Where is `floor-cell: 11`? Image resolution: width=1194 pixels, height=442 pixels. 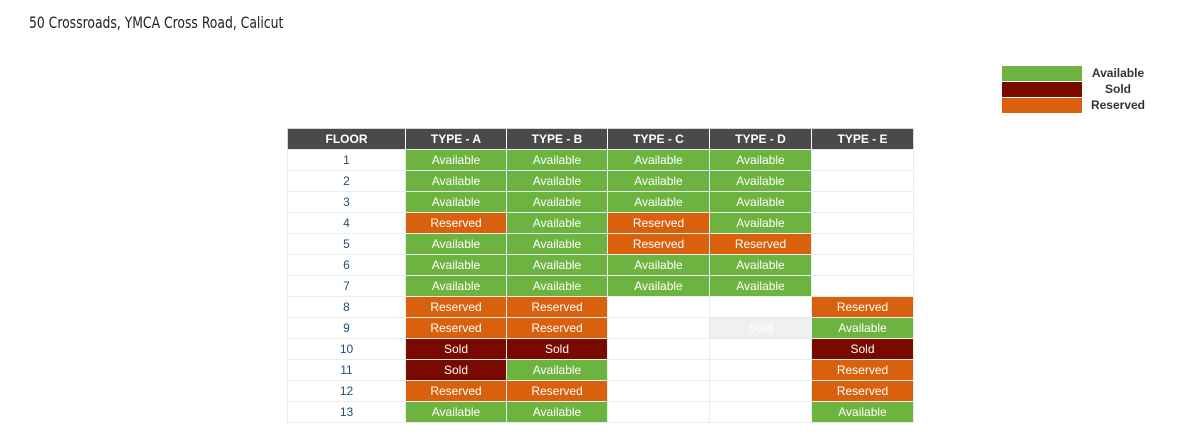
floor-cell: 11 is located at coordinates (346, 370).